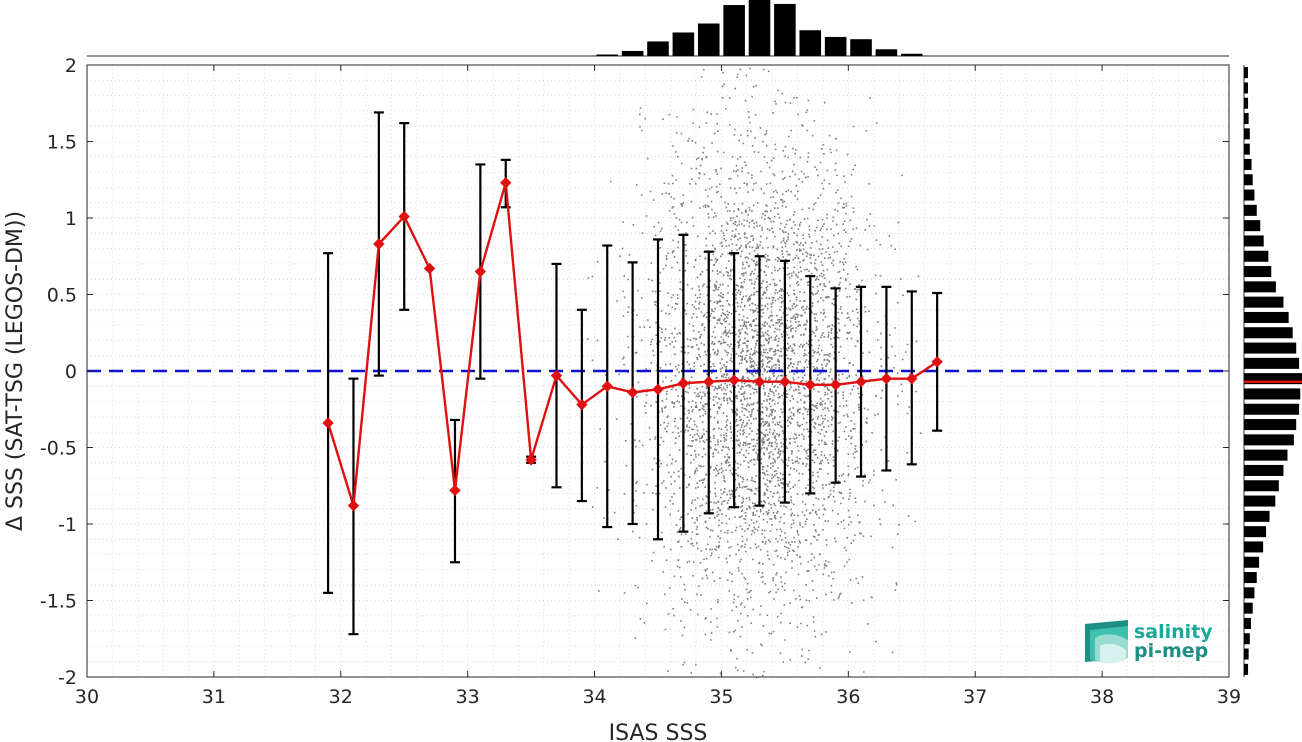 Image resolution: width=1302 pixels, height=742 pixels. What do you see at coordinates (67, 678) in the screenshot?
I see `y-tick-label: -2` at bounding box center [67, 678].